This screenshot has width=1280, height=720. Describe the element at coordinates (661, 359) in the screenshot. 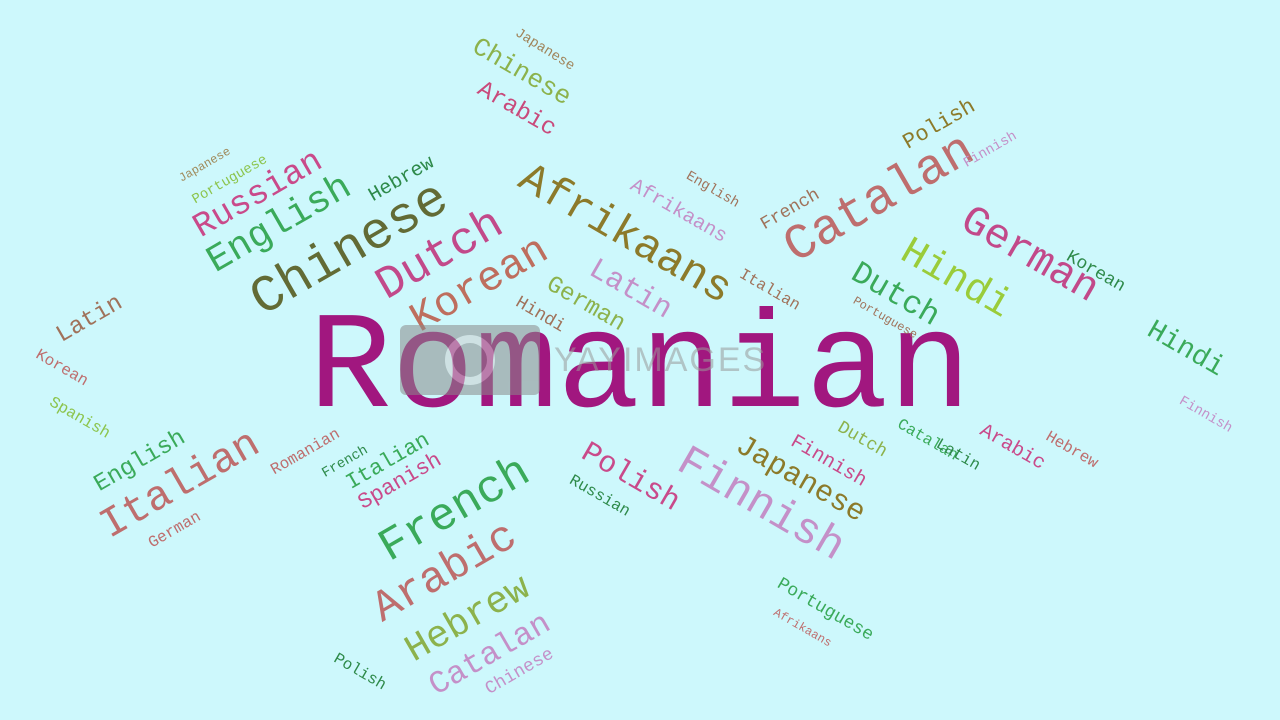

I see `watermark-text: YAYIMAGES` at that location.